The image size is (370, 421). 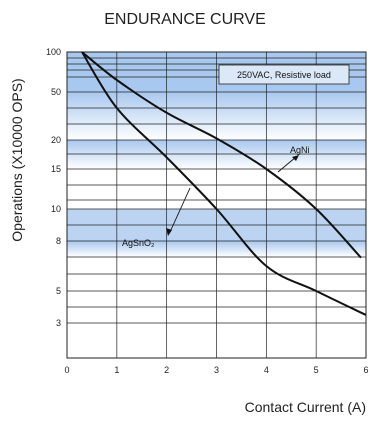 I want to click on y-tick-label-50: 50, so click(x=56, y=92).